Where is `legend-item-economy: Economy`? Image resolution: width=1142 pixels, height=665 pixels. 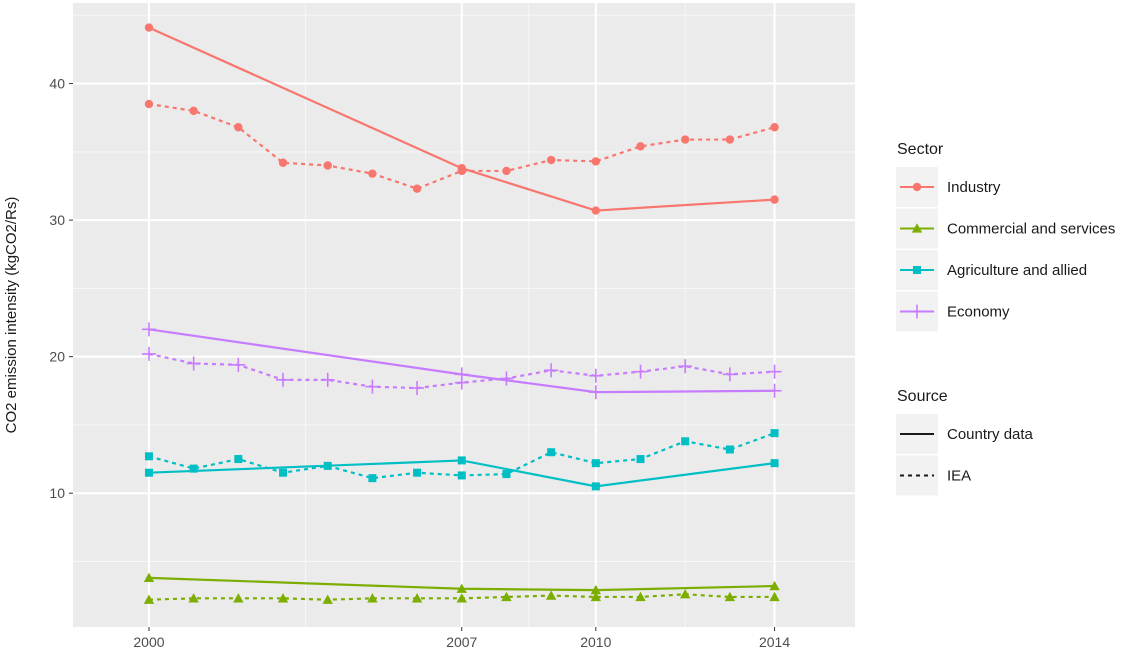 legend-item-economy: Economy is located at coordinates (953, 311).